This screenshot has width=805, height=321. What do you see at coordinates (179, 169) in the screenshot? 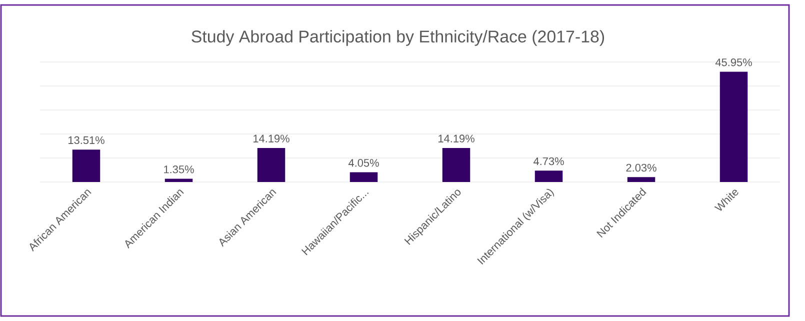
I see `data-label: 1.35%` at bounding box center [179, 169].